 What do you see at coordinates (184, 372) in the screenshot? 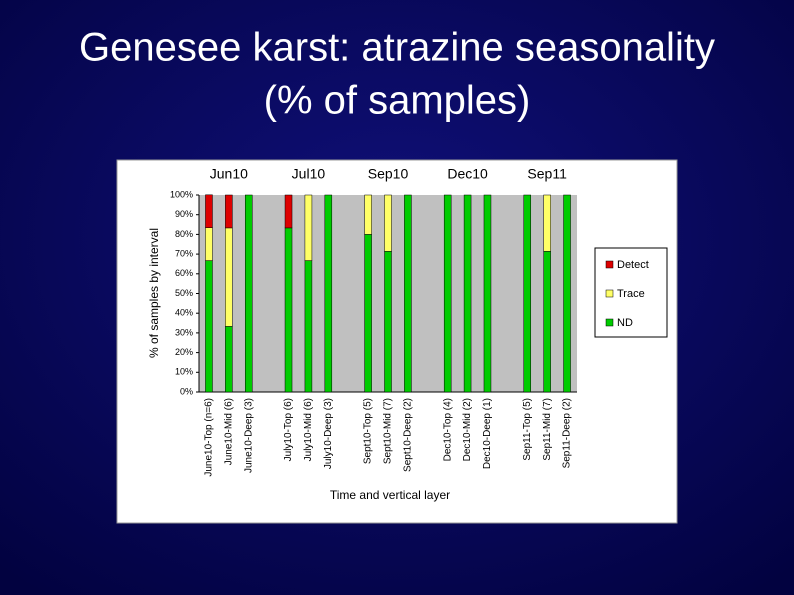
I see `y-tick-label: 10%` at bounding box center [184, 372].